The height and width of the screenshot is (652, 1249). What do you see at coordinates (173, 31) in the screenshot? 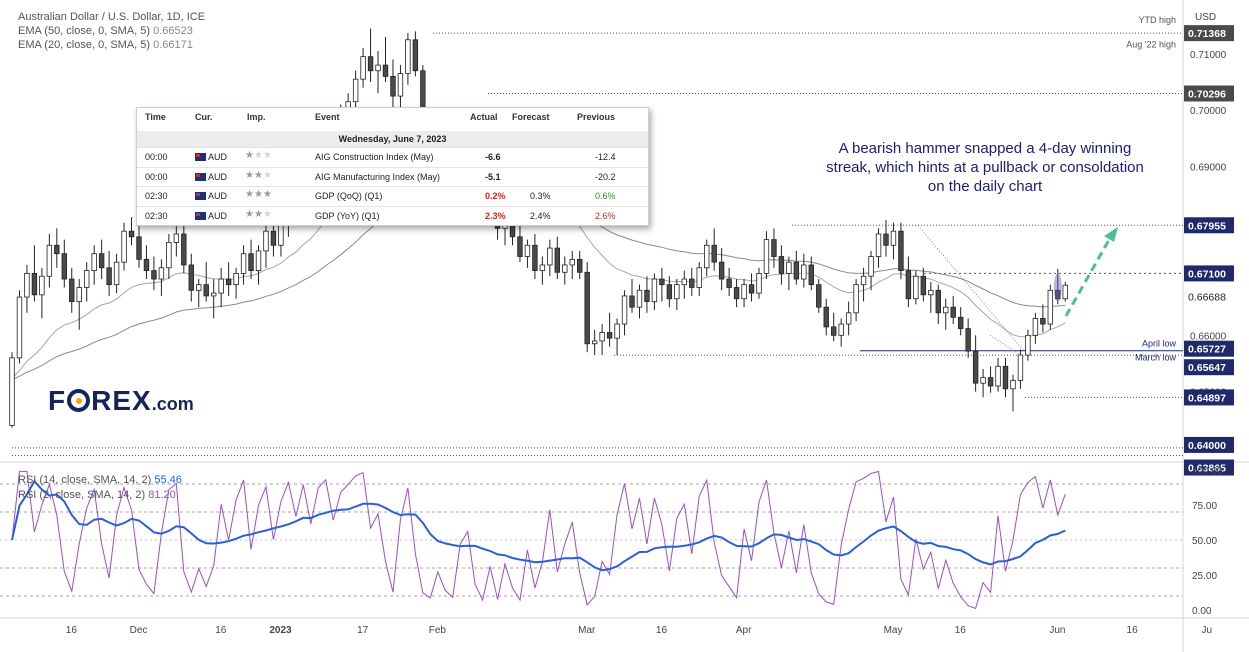
I see `ema50-value: 0.66523` at bounding box center [173, 31].